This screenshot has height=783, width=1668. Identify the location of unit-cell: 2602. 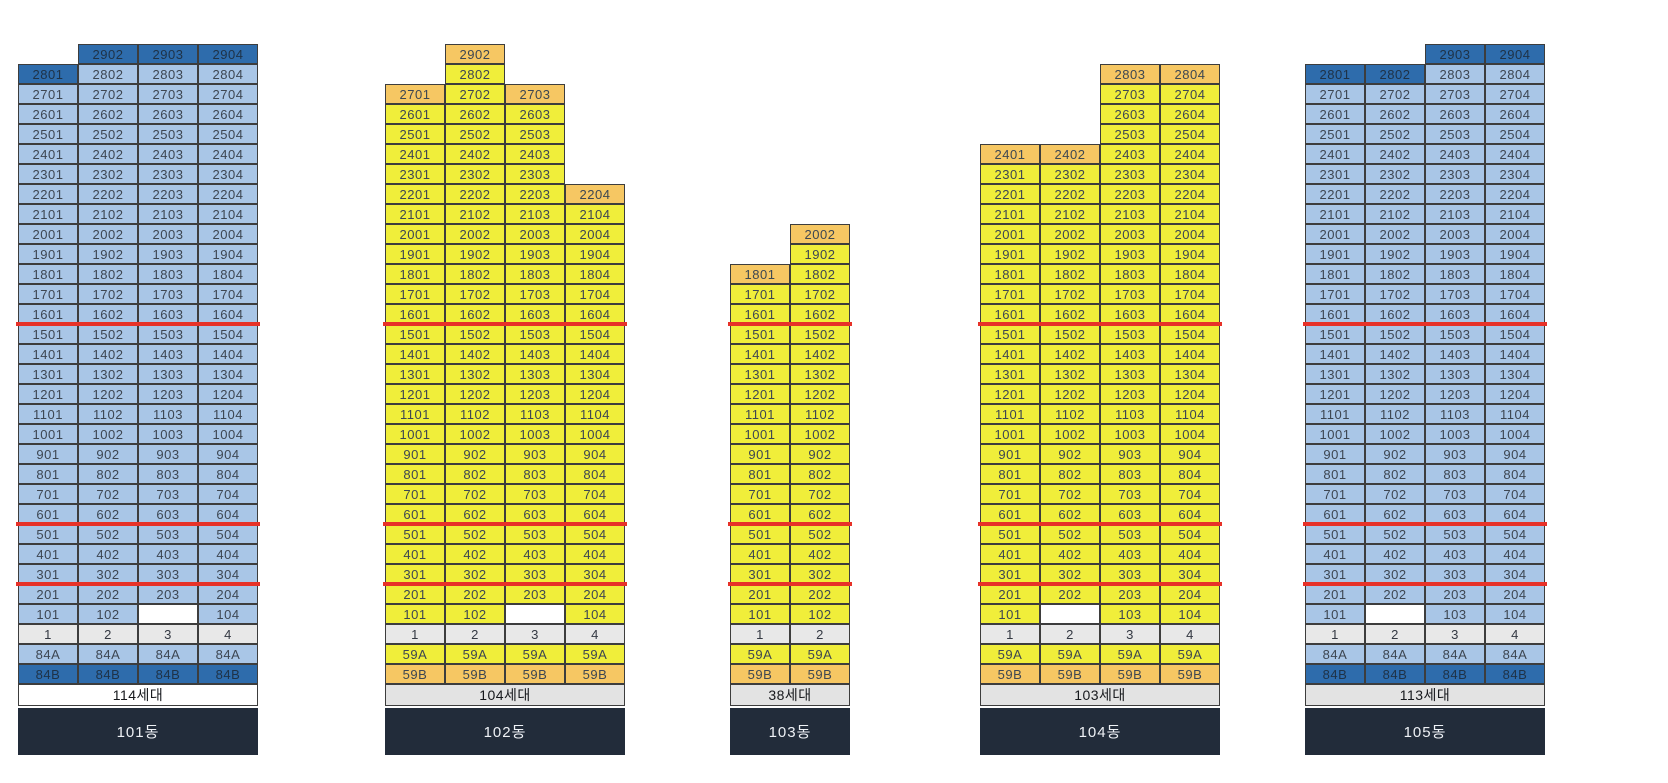
(475, 114).